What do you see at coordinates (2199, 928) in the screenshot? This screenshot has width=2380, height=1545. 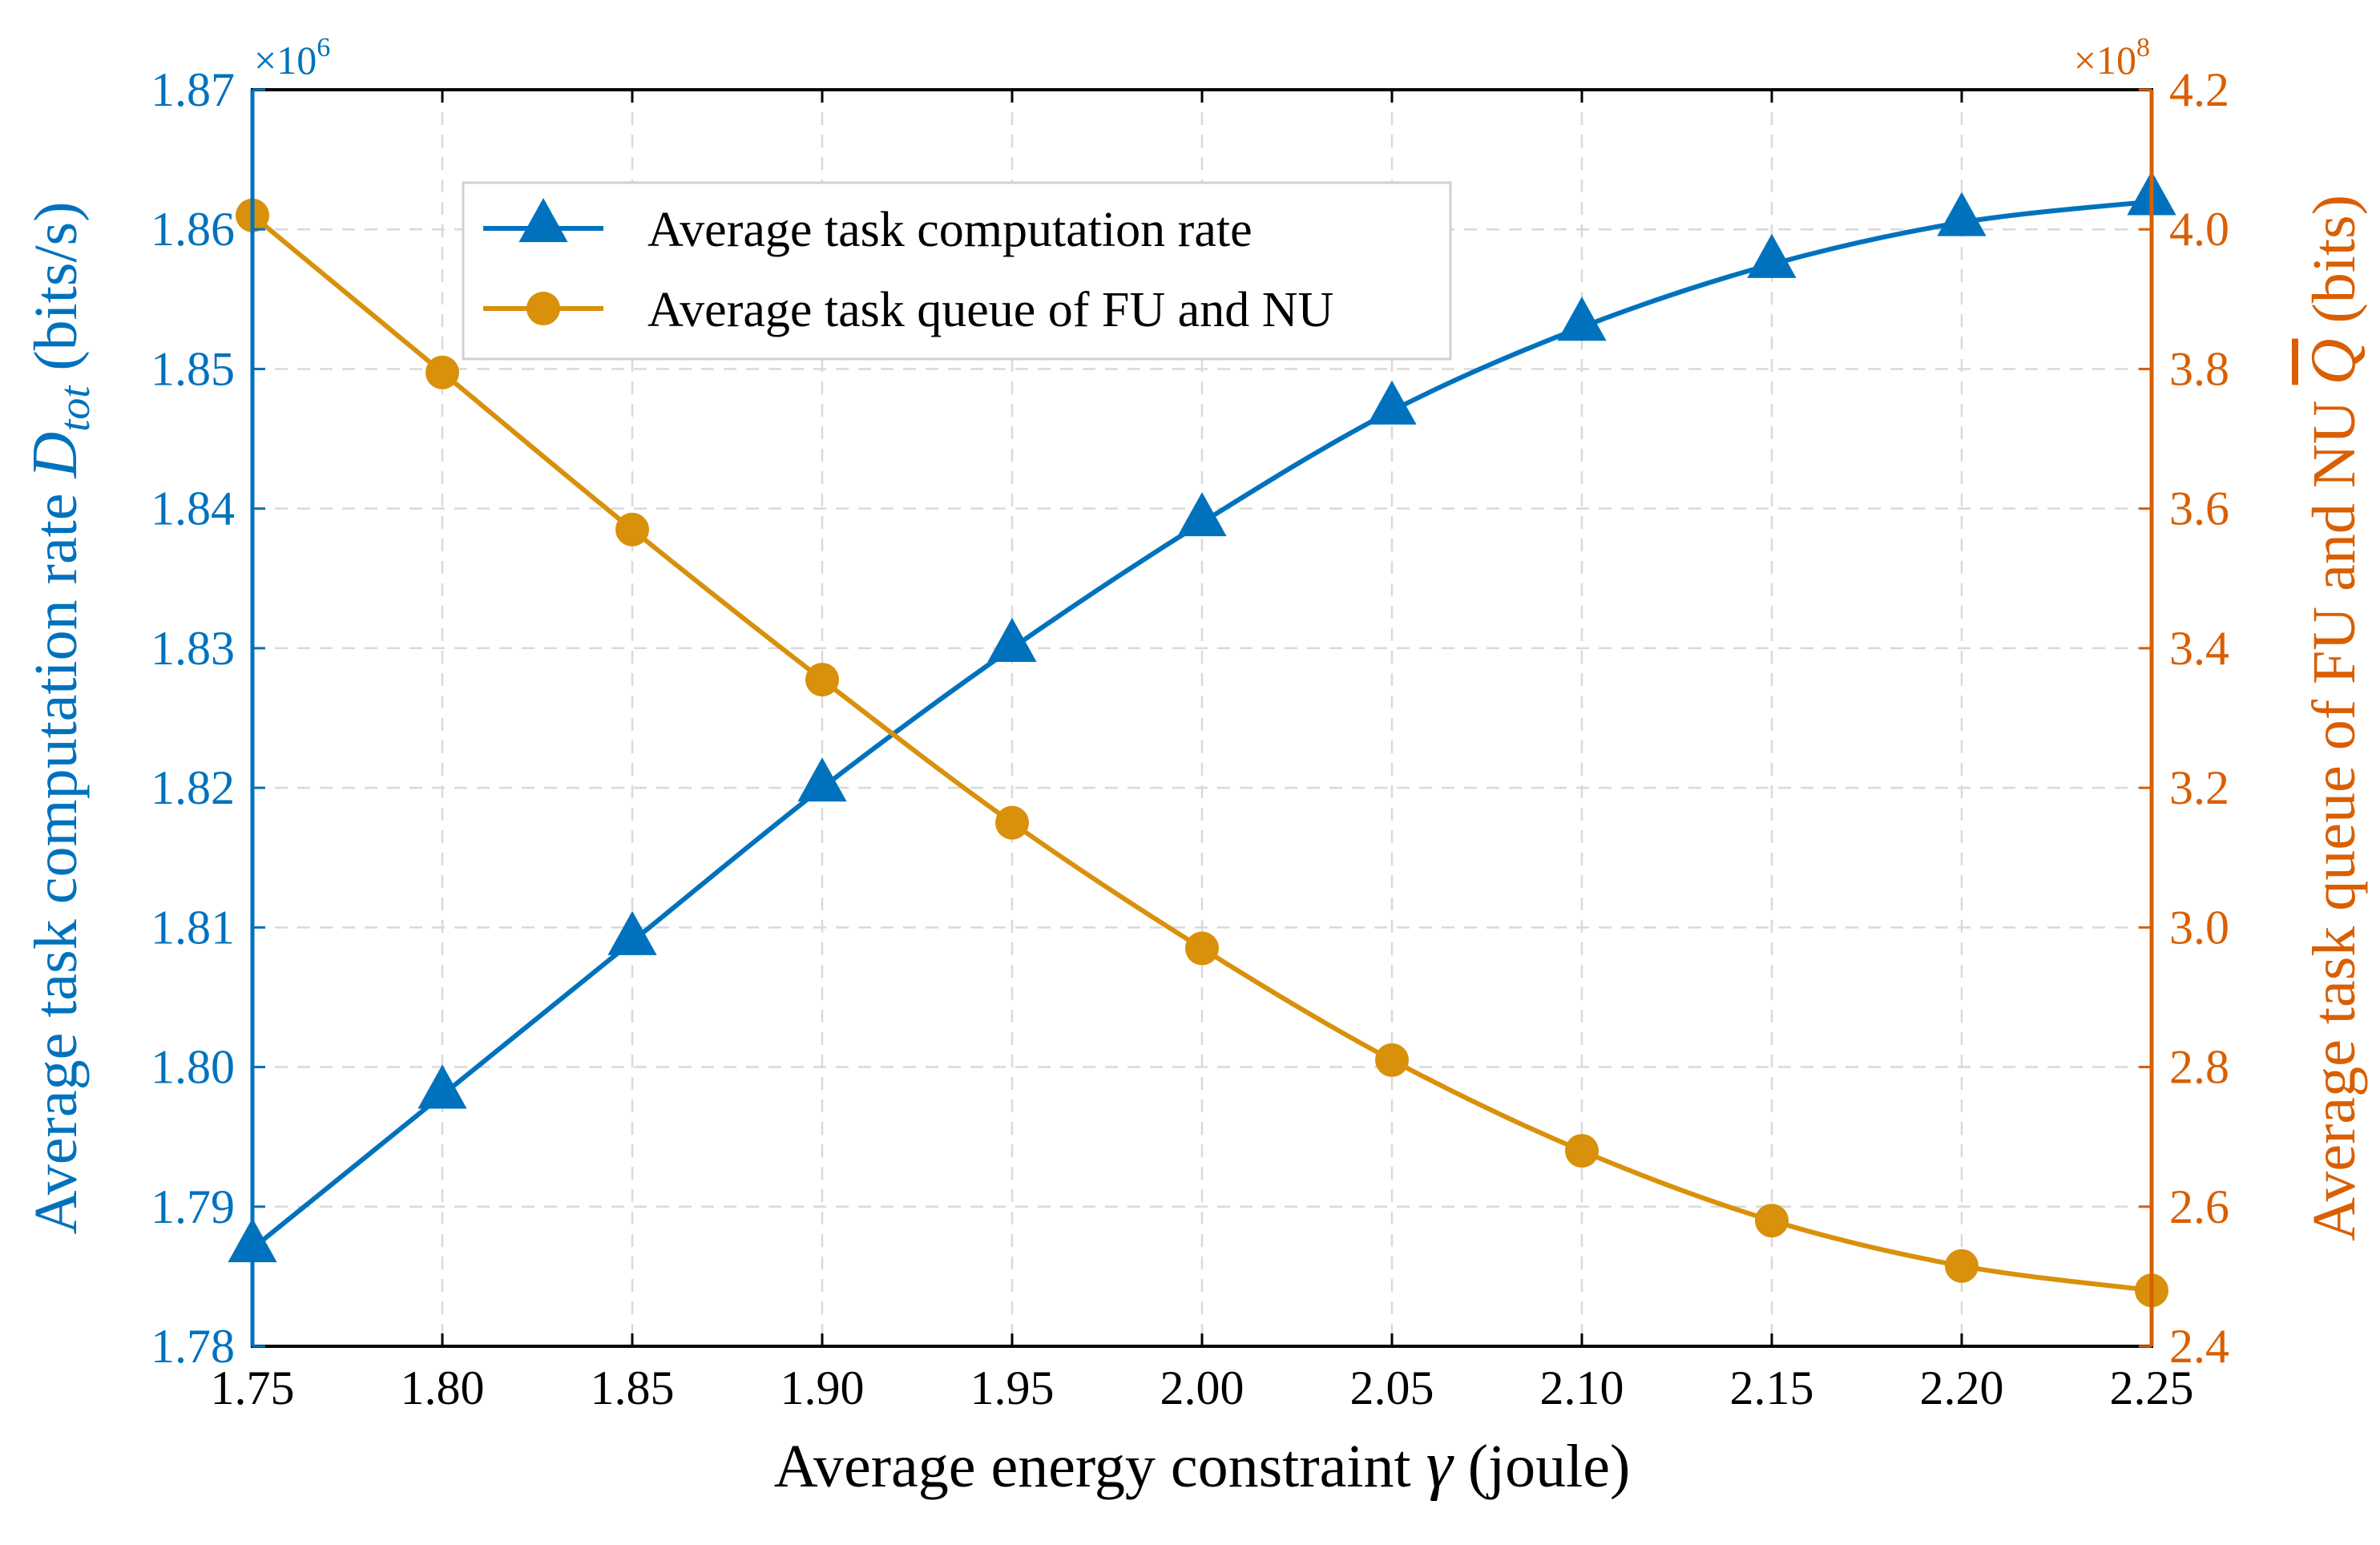 I see `y-right-tick-label: 3.0` at bounding box center [2199, 928].